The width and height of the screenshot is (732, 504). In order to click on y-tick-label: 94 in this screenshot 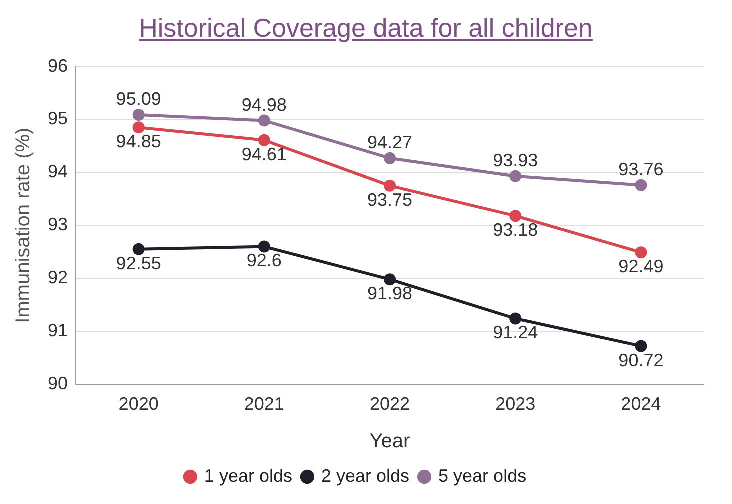, I will do `click(58, 172)`.